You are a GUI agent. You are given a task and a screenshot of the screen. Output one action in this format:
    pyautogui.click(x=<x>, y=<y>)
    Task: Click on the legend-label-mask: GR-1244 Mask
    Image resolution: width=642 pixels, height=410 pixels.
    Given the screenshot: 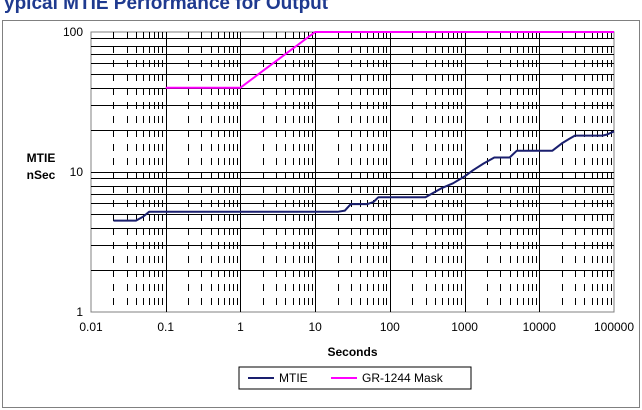 What is the action you would take?
    pyautogui.click(x=403, y=378)
    